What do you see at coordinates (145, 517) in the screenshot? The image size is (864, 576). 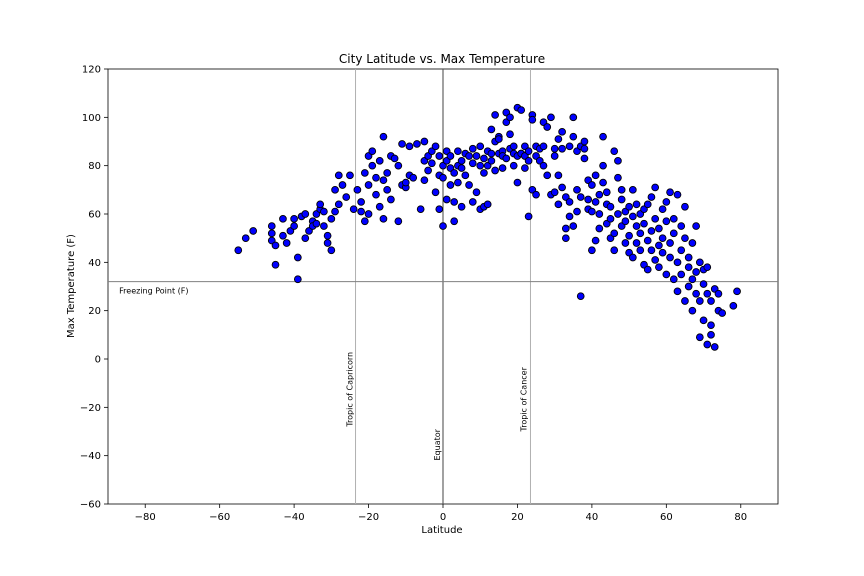 I see `x-tick-label: −80` at bounding box center [145, 517].